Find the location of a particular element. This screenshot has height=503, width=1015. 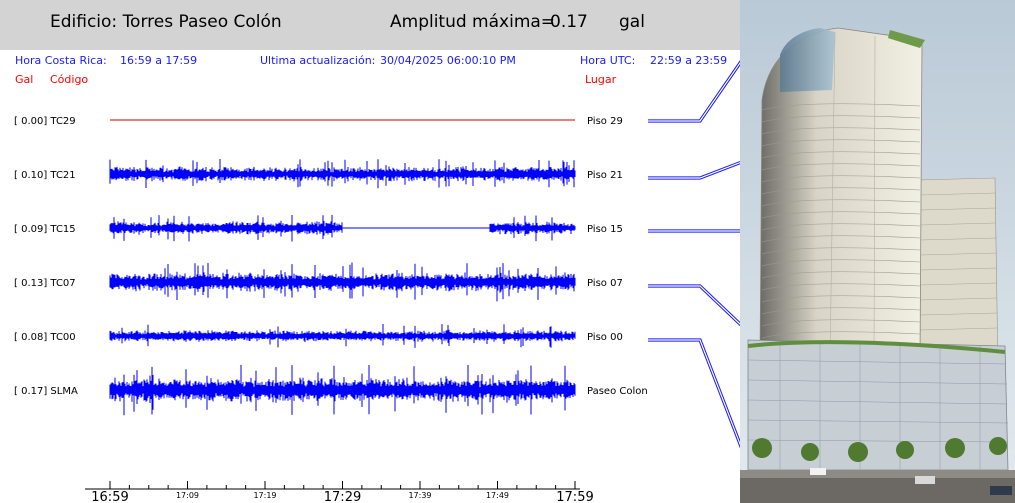

series-label: [ 0.10] TC21 is located at coordinates (45, 175).